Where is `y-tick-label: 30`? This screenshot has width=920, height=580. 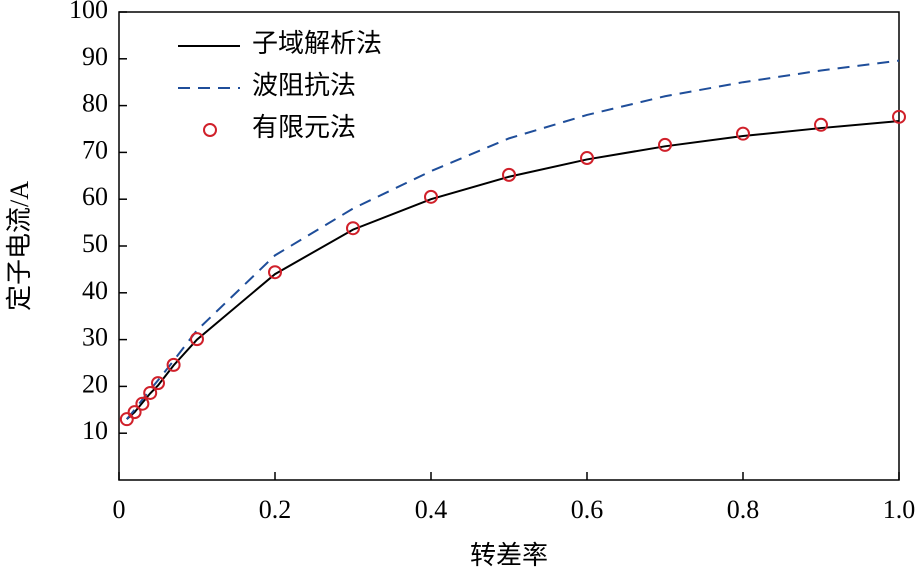
y-tick-label: 30 is located at coordinates (95, 337).